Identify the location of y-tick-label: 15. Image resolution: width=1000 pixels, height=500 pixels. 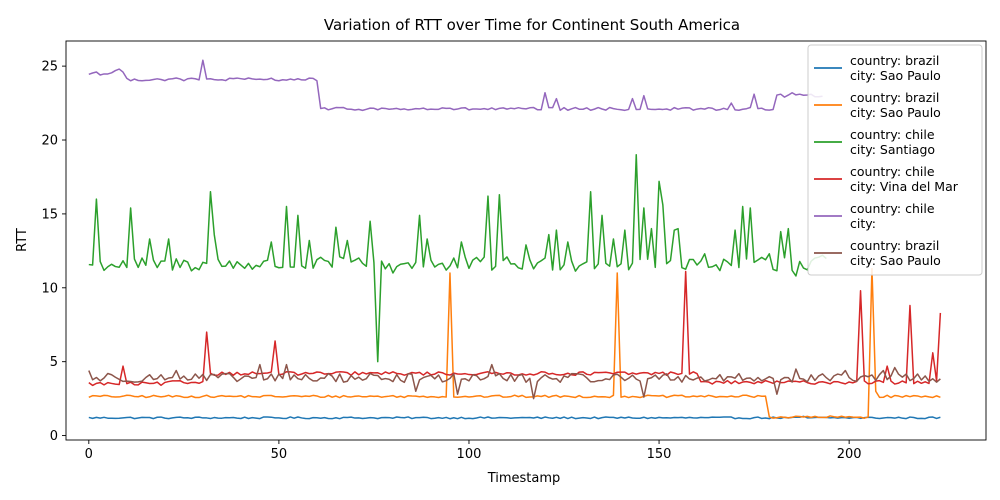
(49, 214).